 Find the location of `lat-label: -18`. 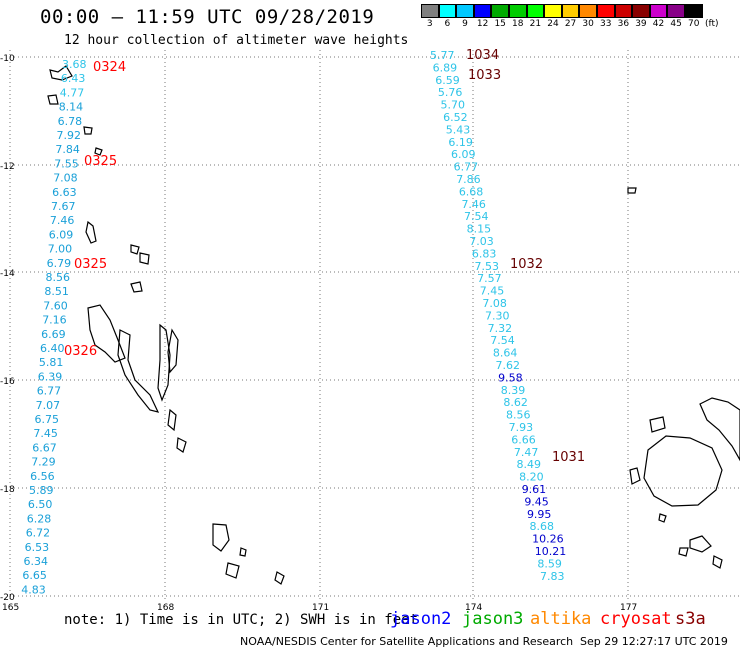

lat-label: -18 is located at coordinates (7, 490).